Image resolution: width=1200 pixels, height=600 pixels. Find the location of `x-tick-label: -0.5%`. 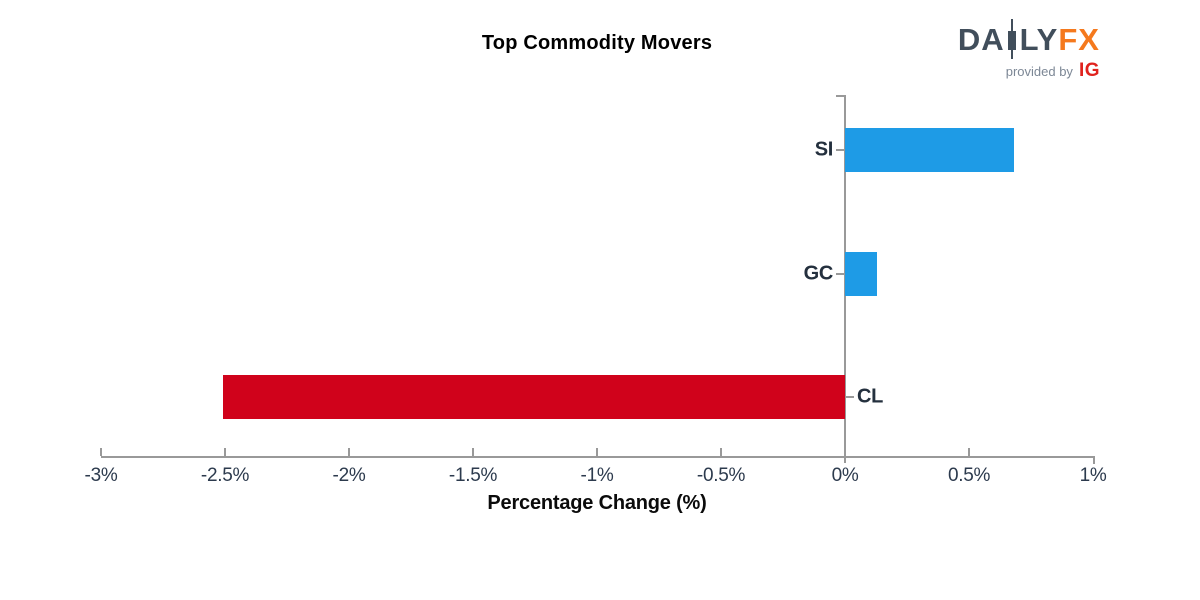

x-tick-label: -0.5% is located at coordinates (721, 475).